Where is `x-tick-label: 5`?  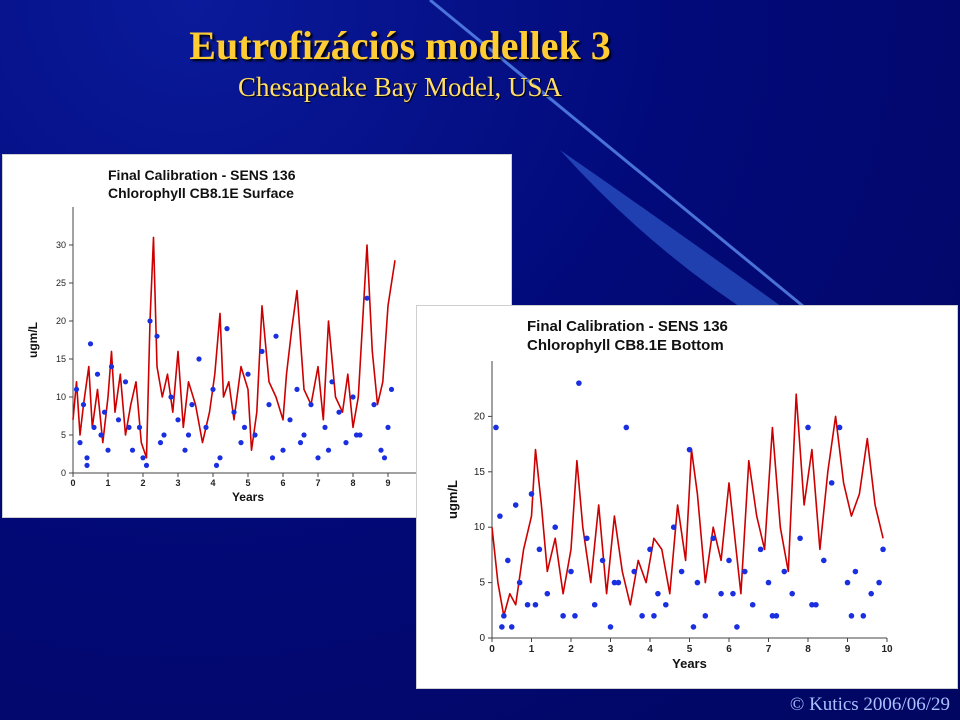 x-tick-label: 5 is located at coordinates (690, 649).